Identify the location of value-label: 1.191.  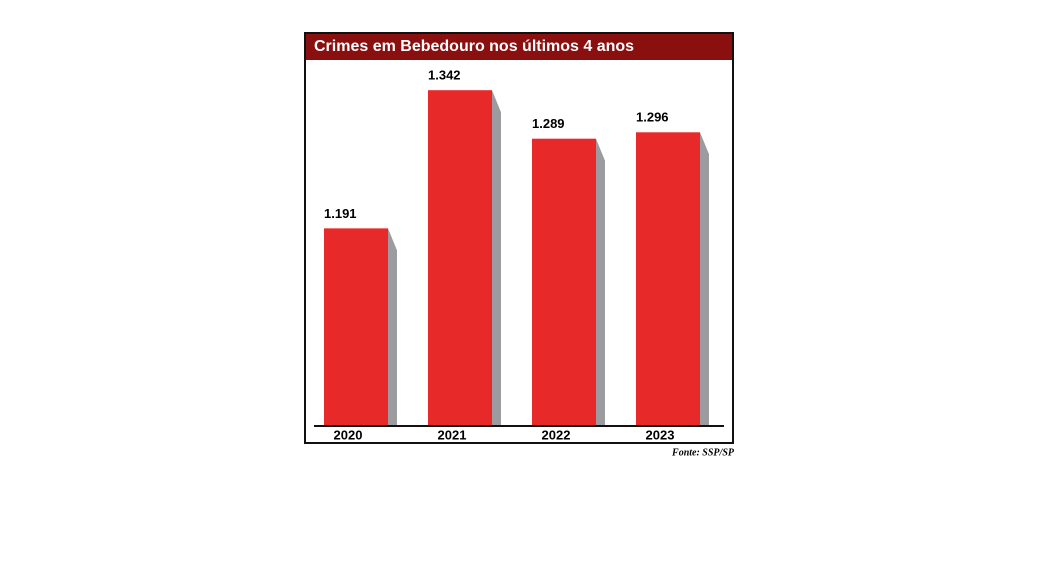
(340, 213).